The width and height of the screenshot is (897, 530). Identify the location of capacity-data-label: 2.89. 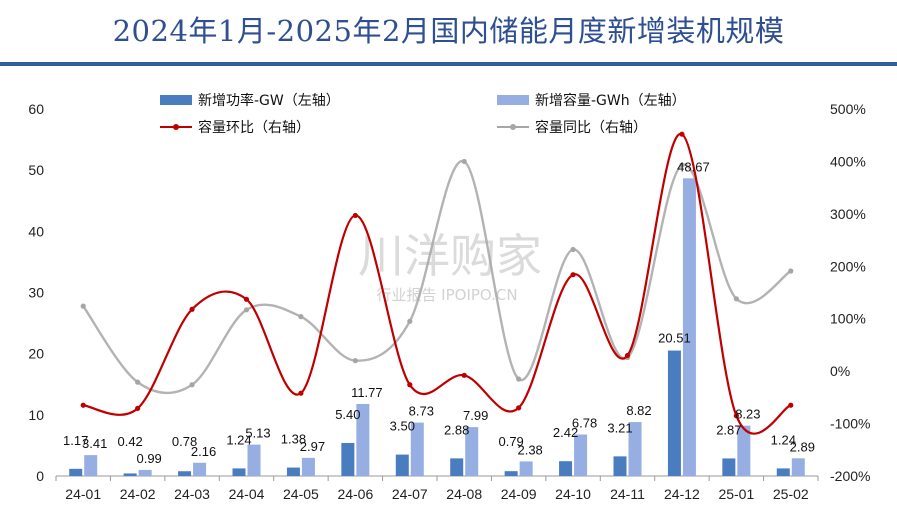
(802, 446).